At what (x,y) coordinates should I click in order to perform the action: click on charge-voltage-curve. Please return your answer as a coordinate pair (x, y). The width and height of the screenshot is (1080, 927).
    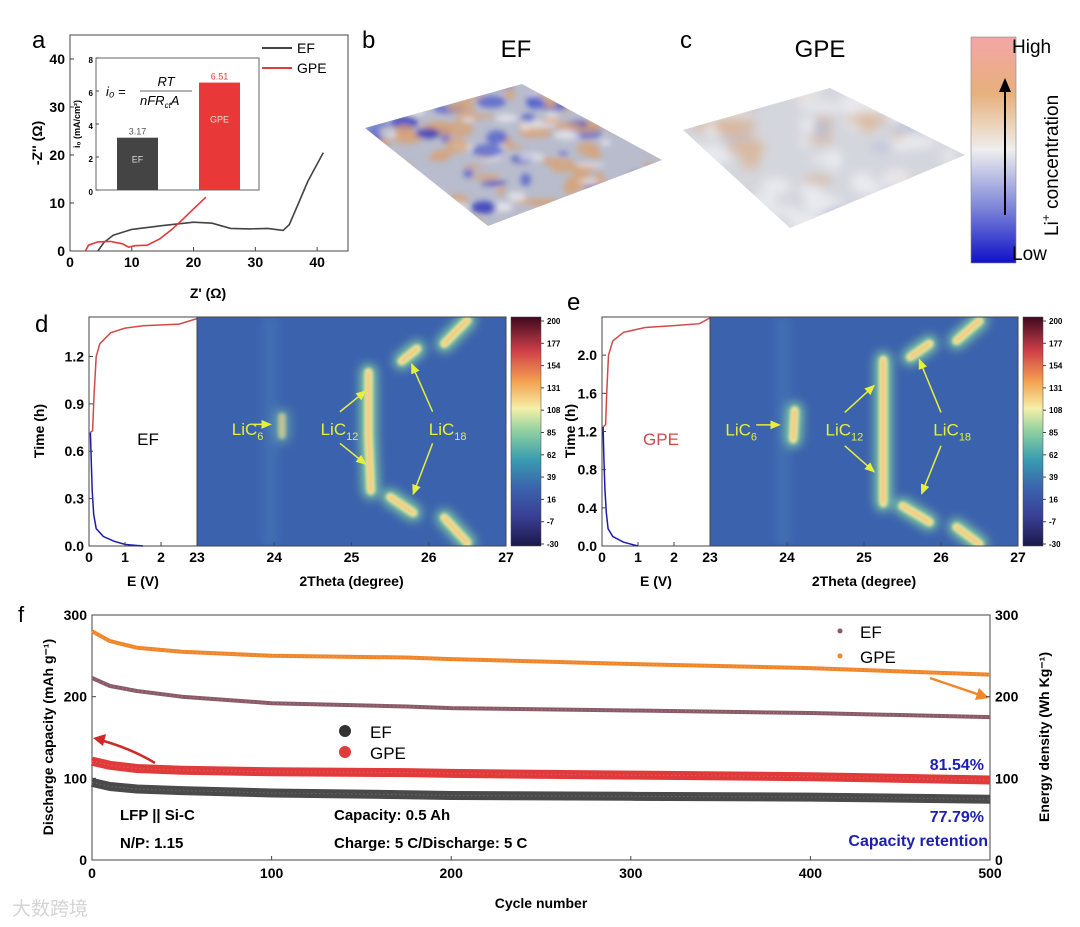
    Looking at the image, I should click on (656, 372).